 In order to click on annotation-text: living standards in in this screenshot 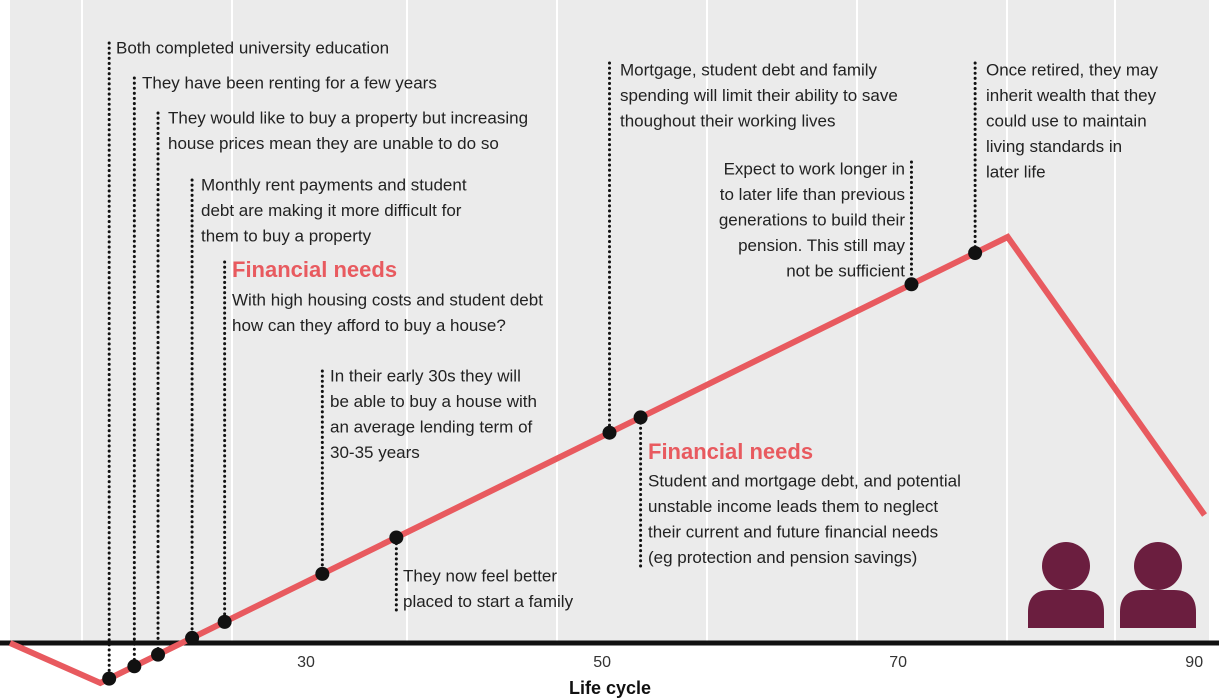, I will do `click(1054, 146)`.